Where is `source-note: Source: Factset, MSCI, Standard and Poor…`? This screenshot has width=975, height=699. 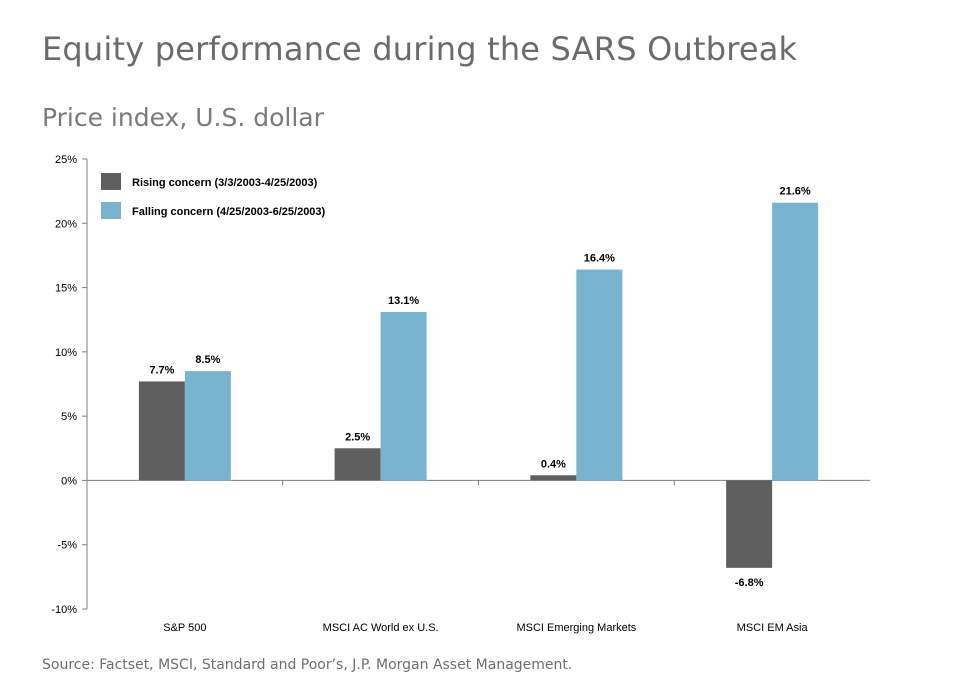 source-note: Source: Factset, MSCI, Standard and Poor… is located at coordinates (307, 665).